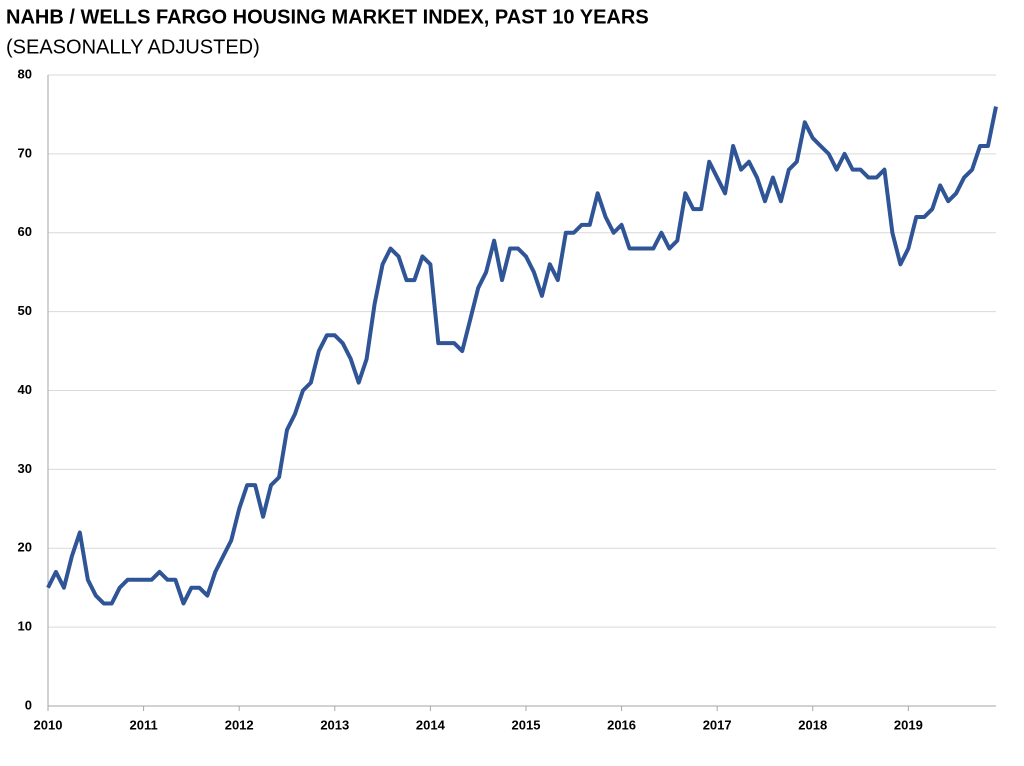 The image size is (1024, 766). What do you see at coordinates (431, 724) in the screenshot?
I see `x-tick-label: 2014` at bounding box center [431, 724].